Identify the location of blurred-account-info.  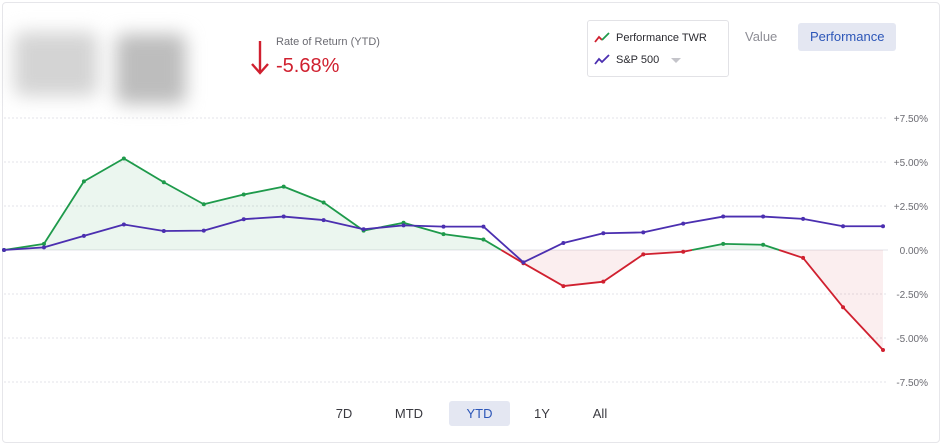
(107, 66).